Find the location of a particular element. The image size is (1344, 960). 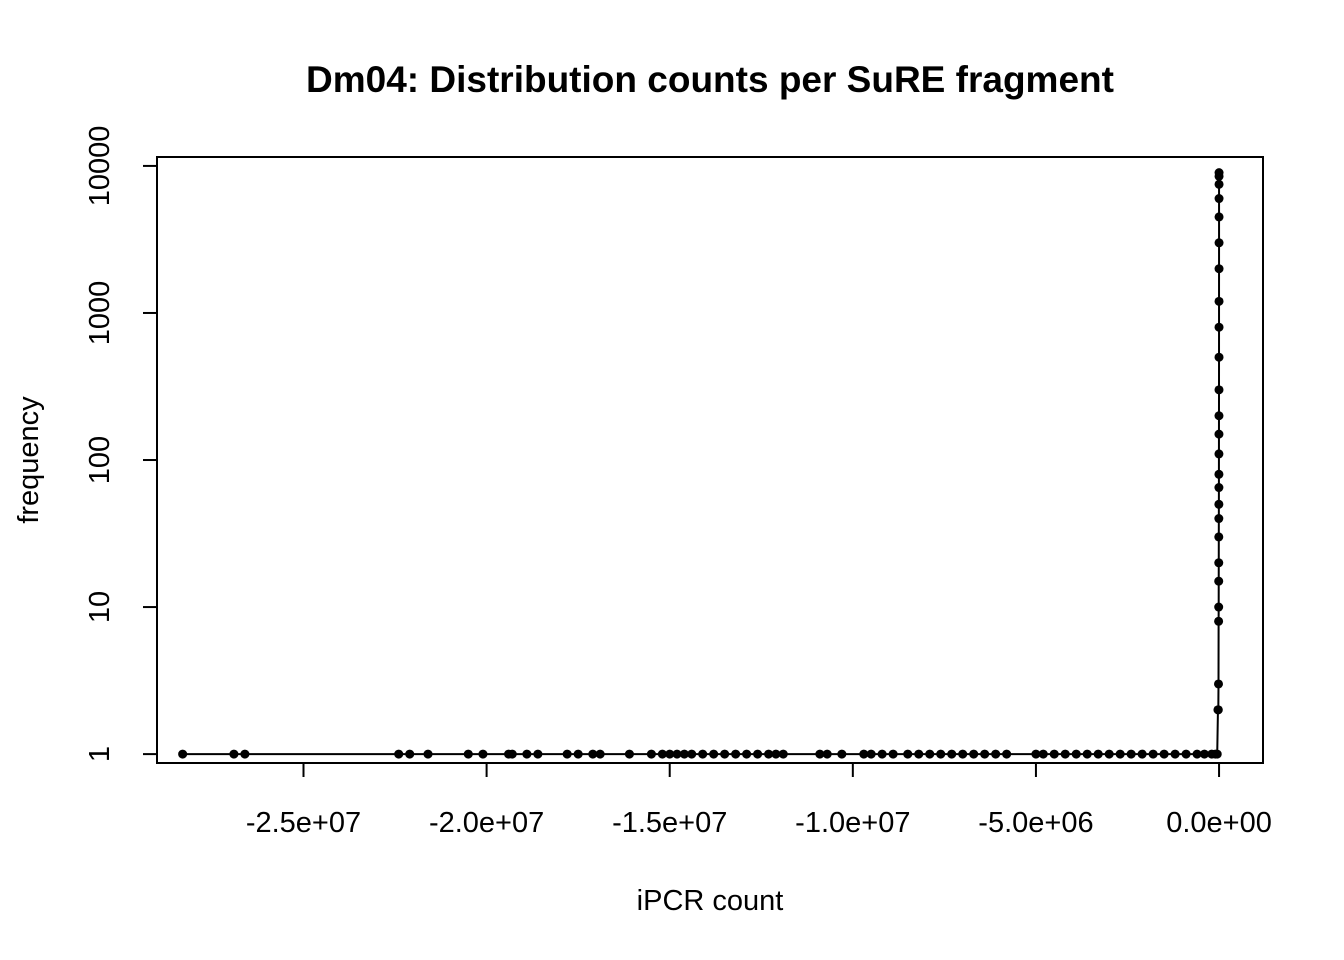

x-tick-label: 0.0e+00 is located at coordinates (1219, 823).